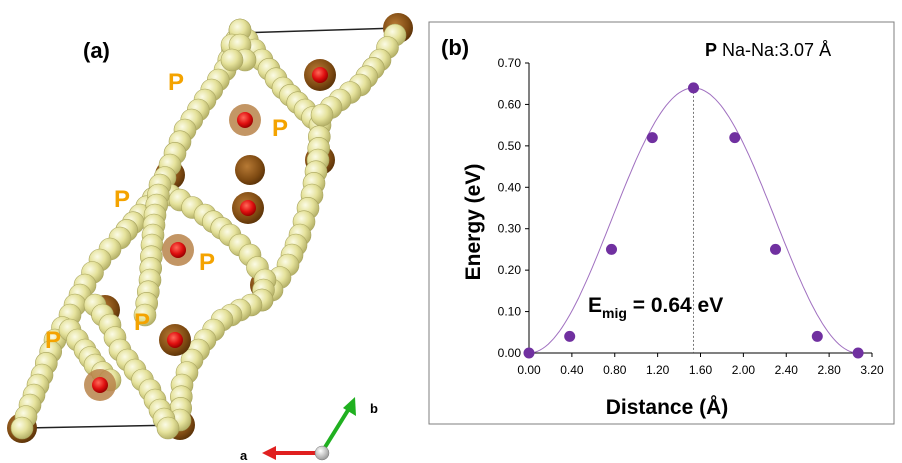 Image resolution: width=902 pixels, height=463 pixels. I want to click on axis-b-label: b, so click(374, 408).